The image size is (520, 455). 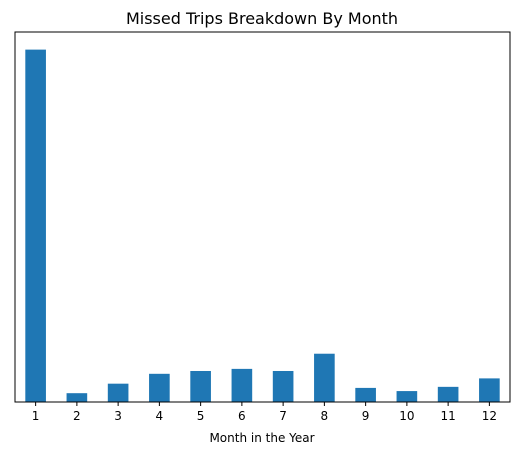 What do you see at coordinates (325, 416) in the screenshot?
I see `x-tick-label-8: 8` at bounding box center [325, 416].